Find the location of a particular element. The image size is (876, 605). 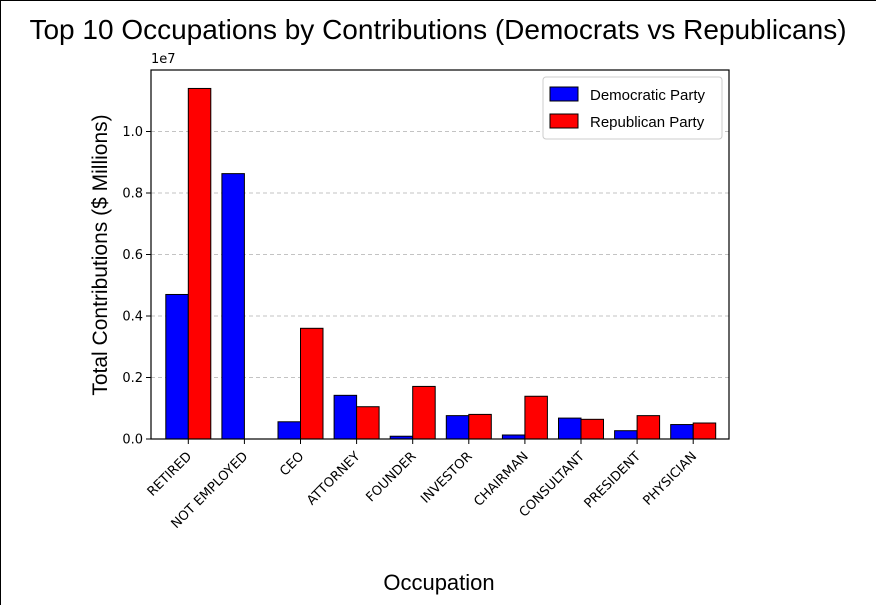

x-tick-label: INVESTOR is located at coordinates (446, 477).